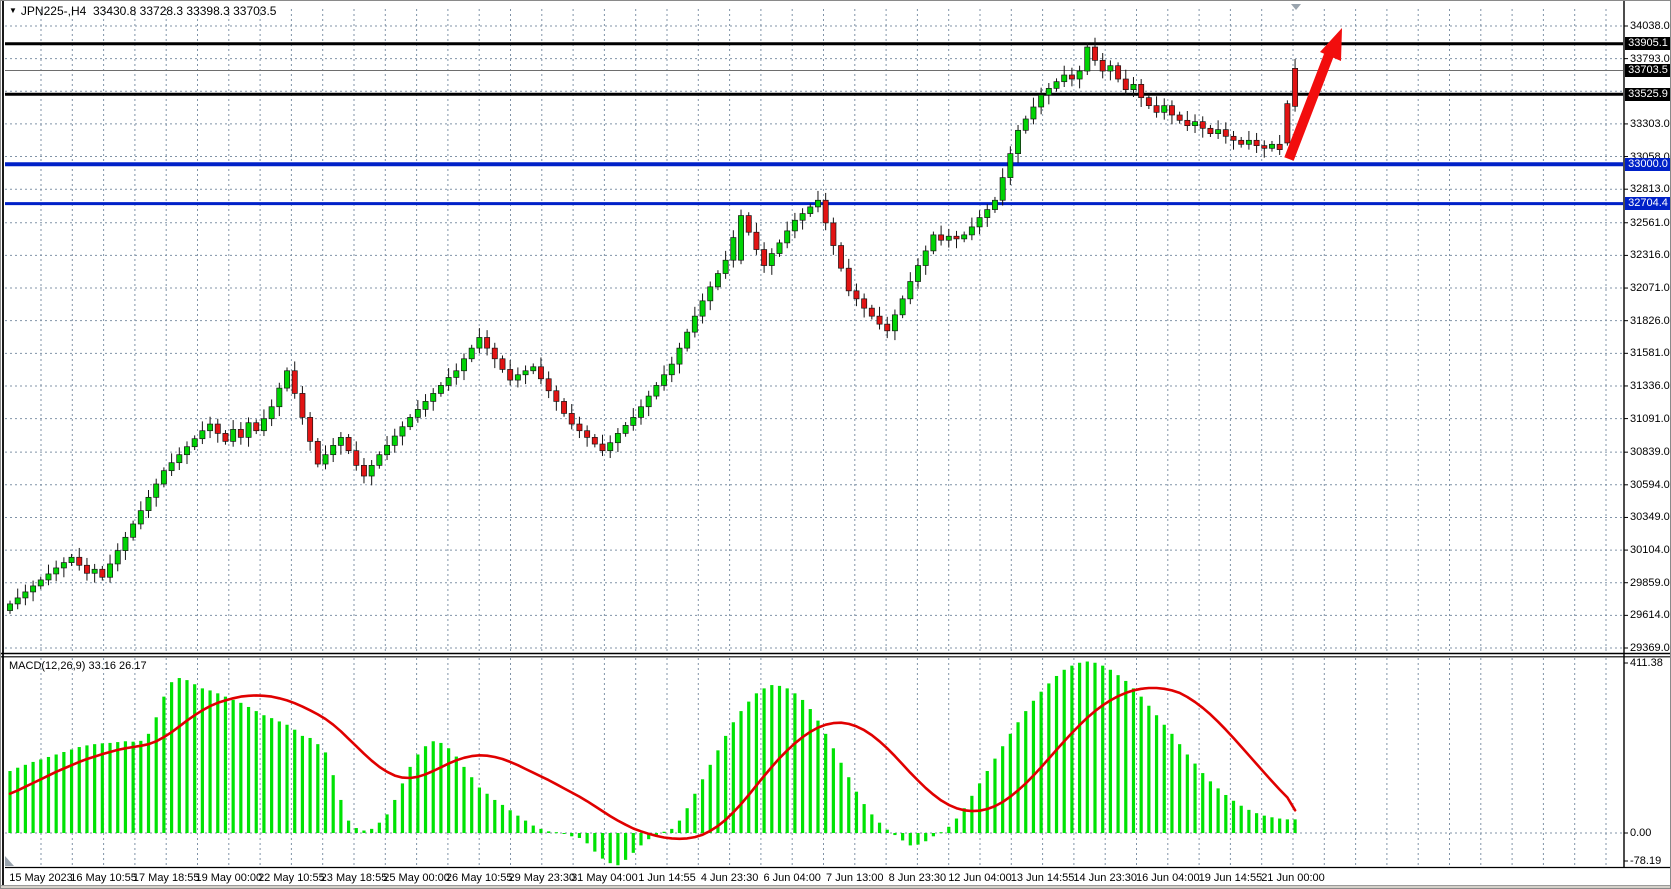  What do you see at coordinates (1296, 7) in the screenshot?
I see `chart-shift-marker-icon` at bounding box center [1296, 7].